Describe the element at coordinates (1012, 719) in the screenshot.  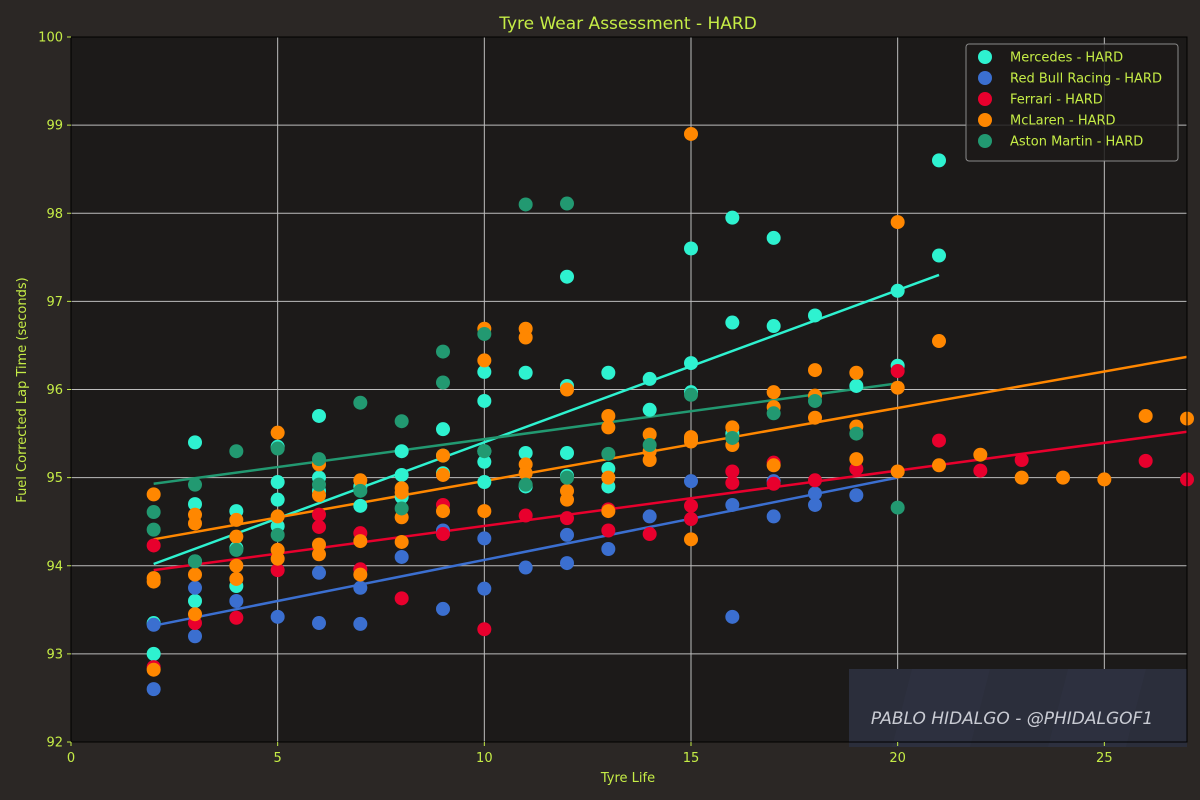
I see `watermark-text: PABLO HIDALGO - @PHIDALGOF1` at that location.